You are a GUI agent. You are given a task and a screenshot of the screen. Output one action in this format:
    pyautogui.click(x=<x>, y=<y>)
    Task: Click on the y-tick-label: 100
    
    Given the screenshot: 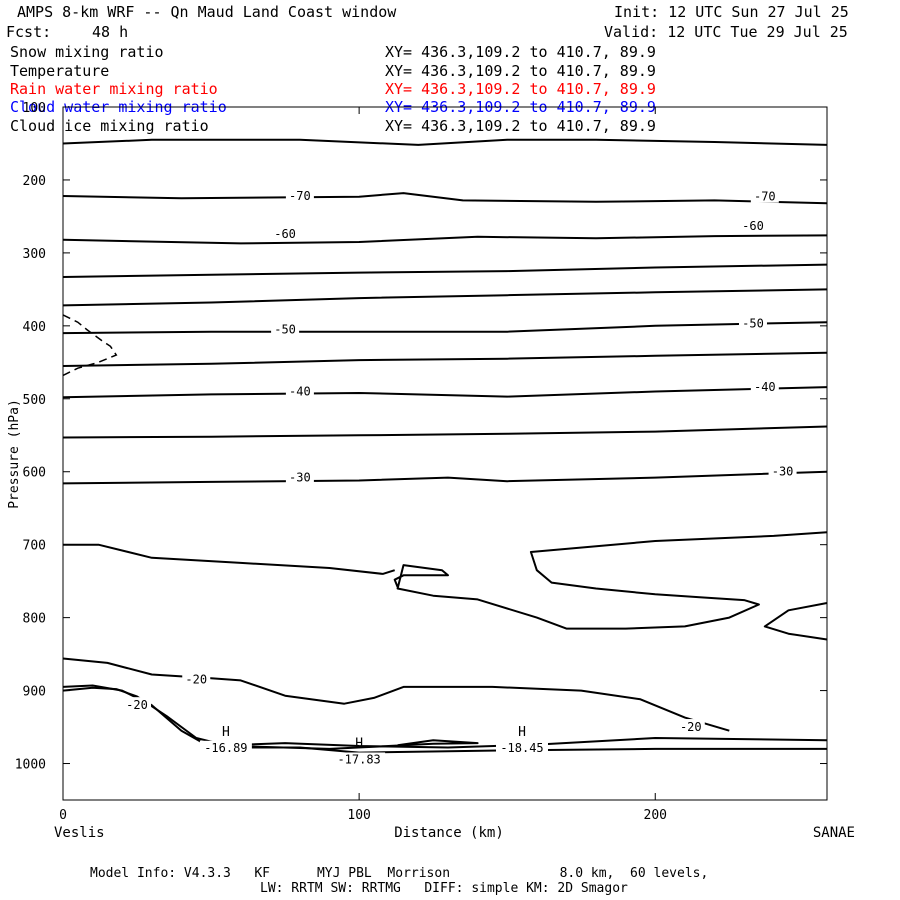 What is the action you would take?
    pyautogui.click(x=34, y=108)
    